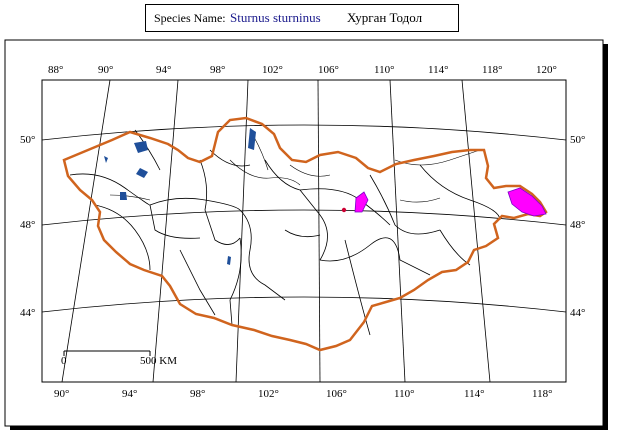 The height and width of the screenshot is (434, 618). What do you see at coordinates (142, 173) in the screenshot?
I see `lake-khyargas` at bounding box center [142, 173].